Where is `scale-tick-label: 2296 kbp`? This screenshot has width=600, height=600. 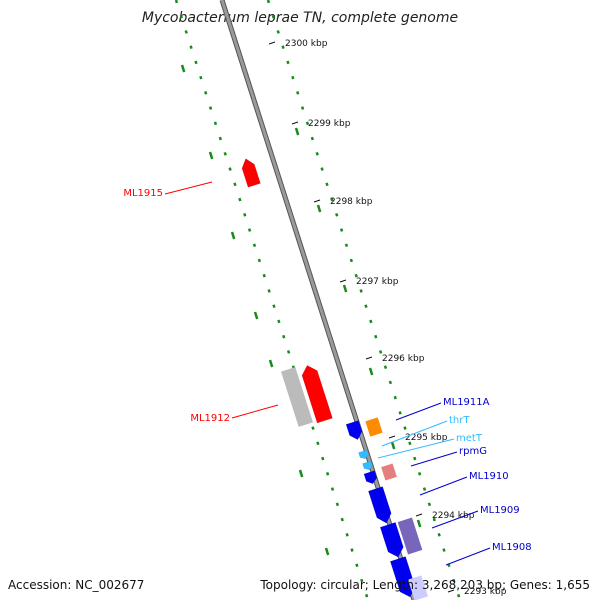 scale-tick-label: 2296 kbp is located at coordinates (403, 359).